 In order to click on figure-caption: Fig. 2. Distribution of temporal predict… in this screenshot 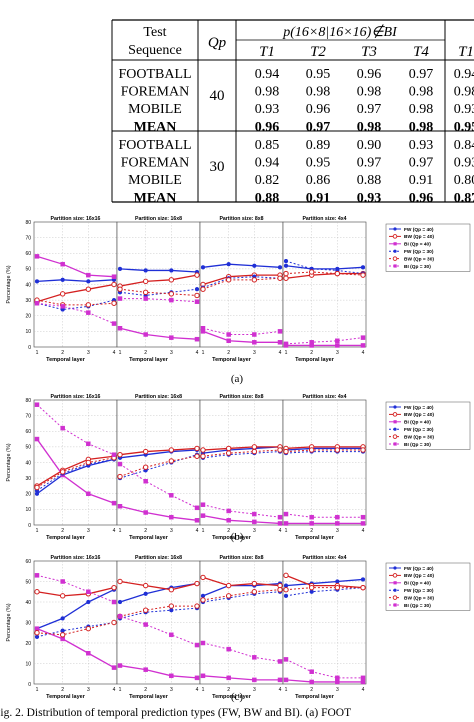, I will do `click(175, 713)`.